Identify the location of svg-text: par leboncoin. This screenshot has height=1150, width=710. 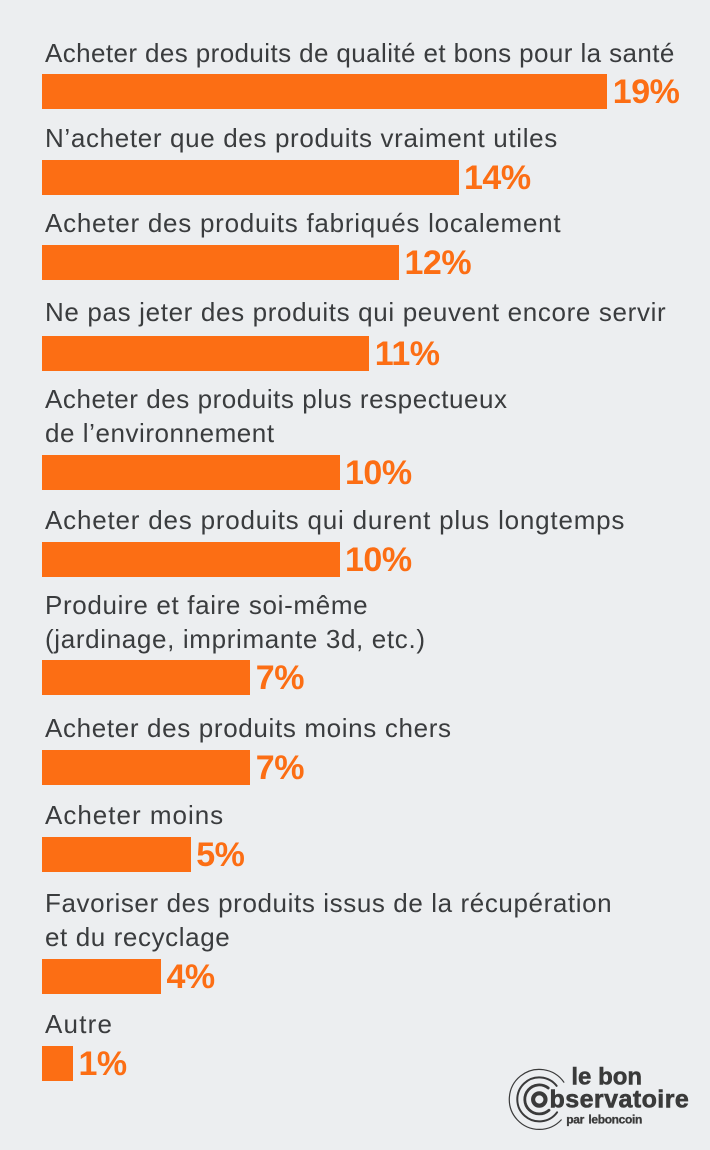
(604, 1119).